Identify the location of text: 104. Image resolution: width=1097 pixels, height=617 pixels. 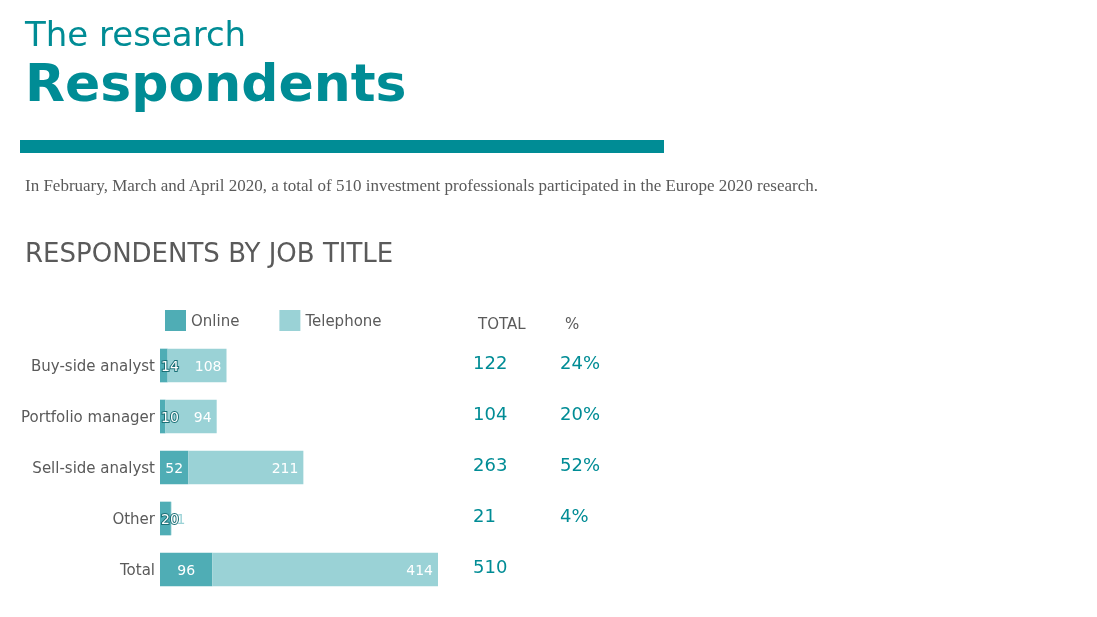
(490, 413).